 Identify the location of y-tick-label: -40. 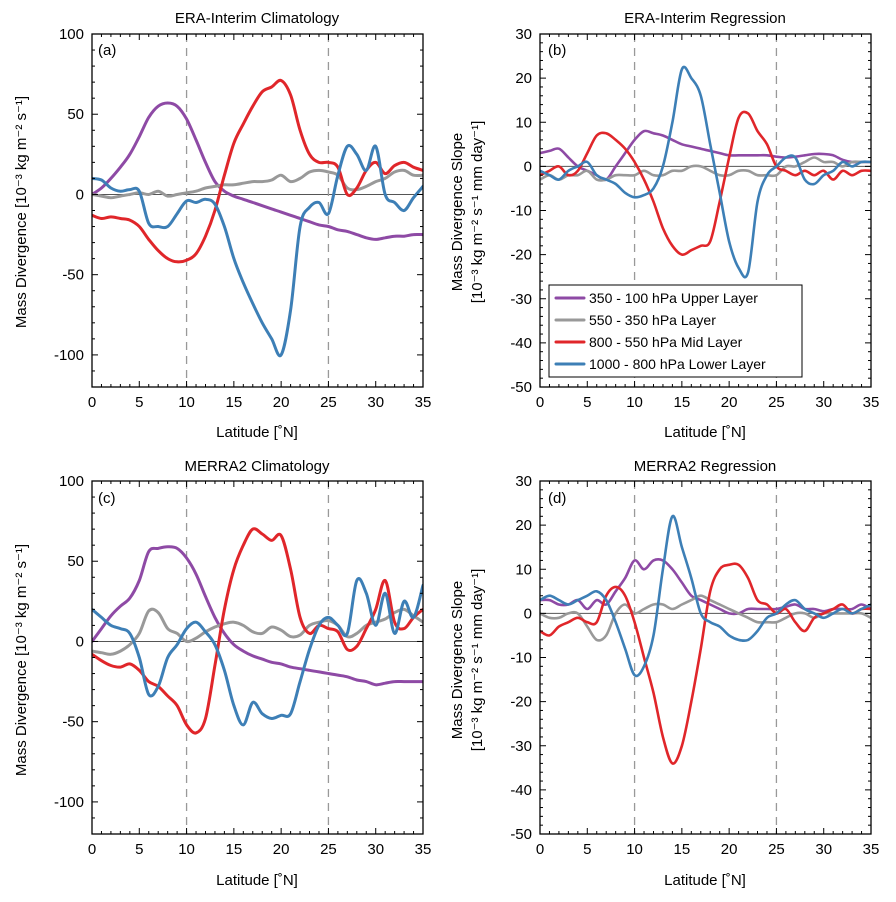
(521, 790).